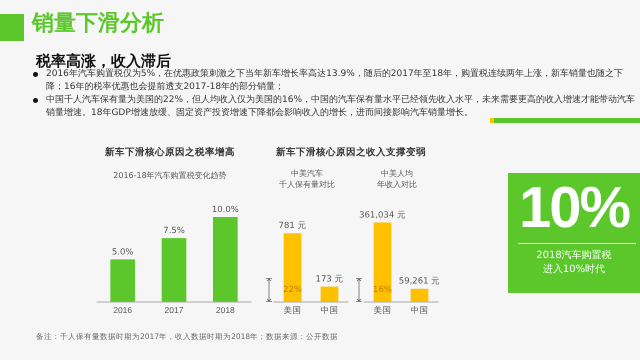 The width and height of the screenshot is (640, 360). I want to click on chart-title: 新车下滑核心原因之收入支撑变弱, so click(351, 152).